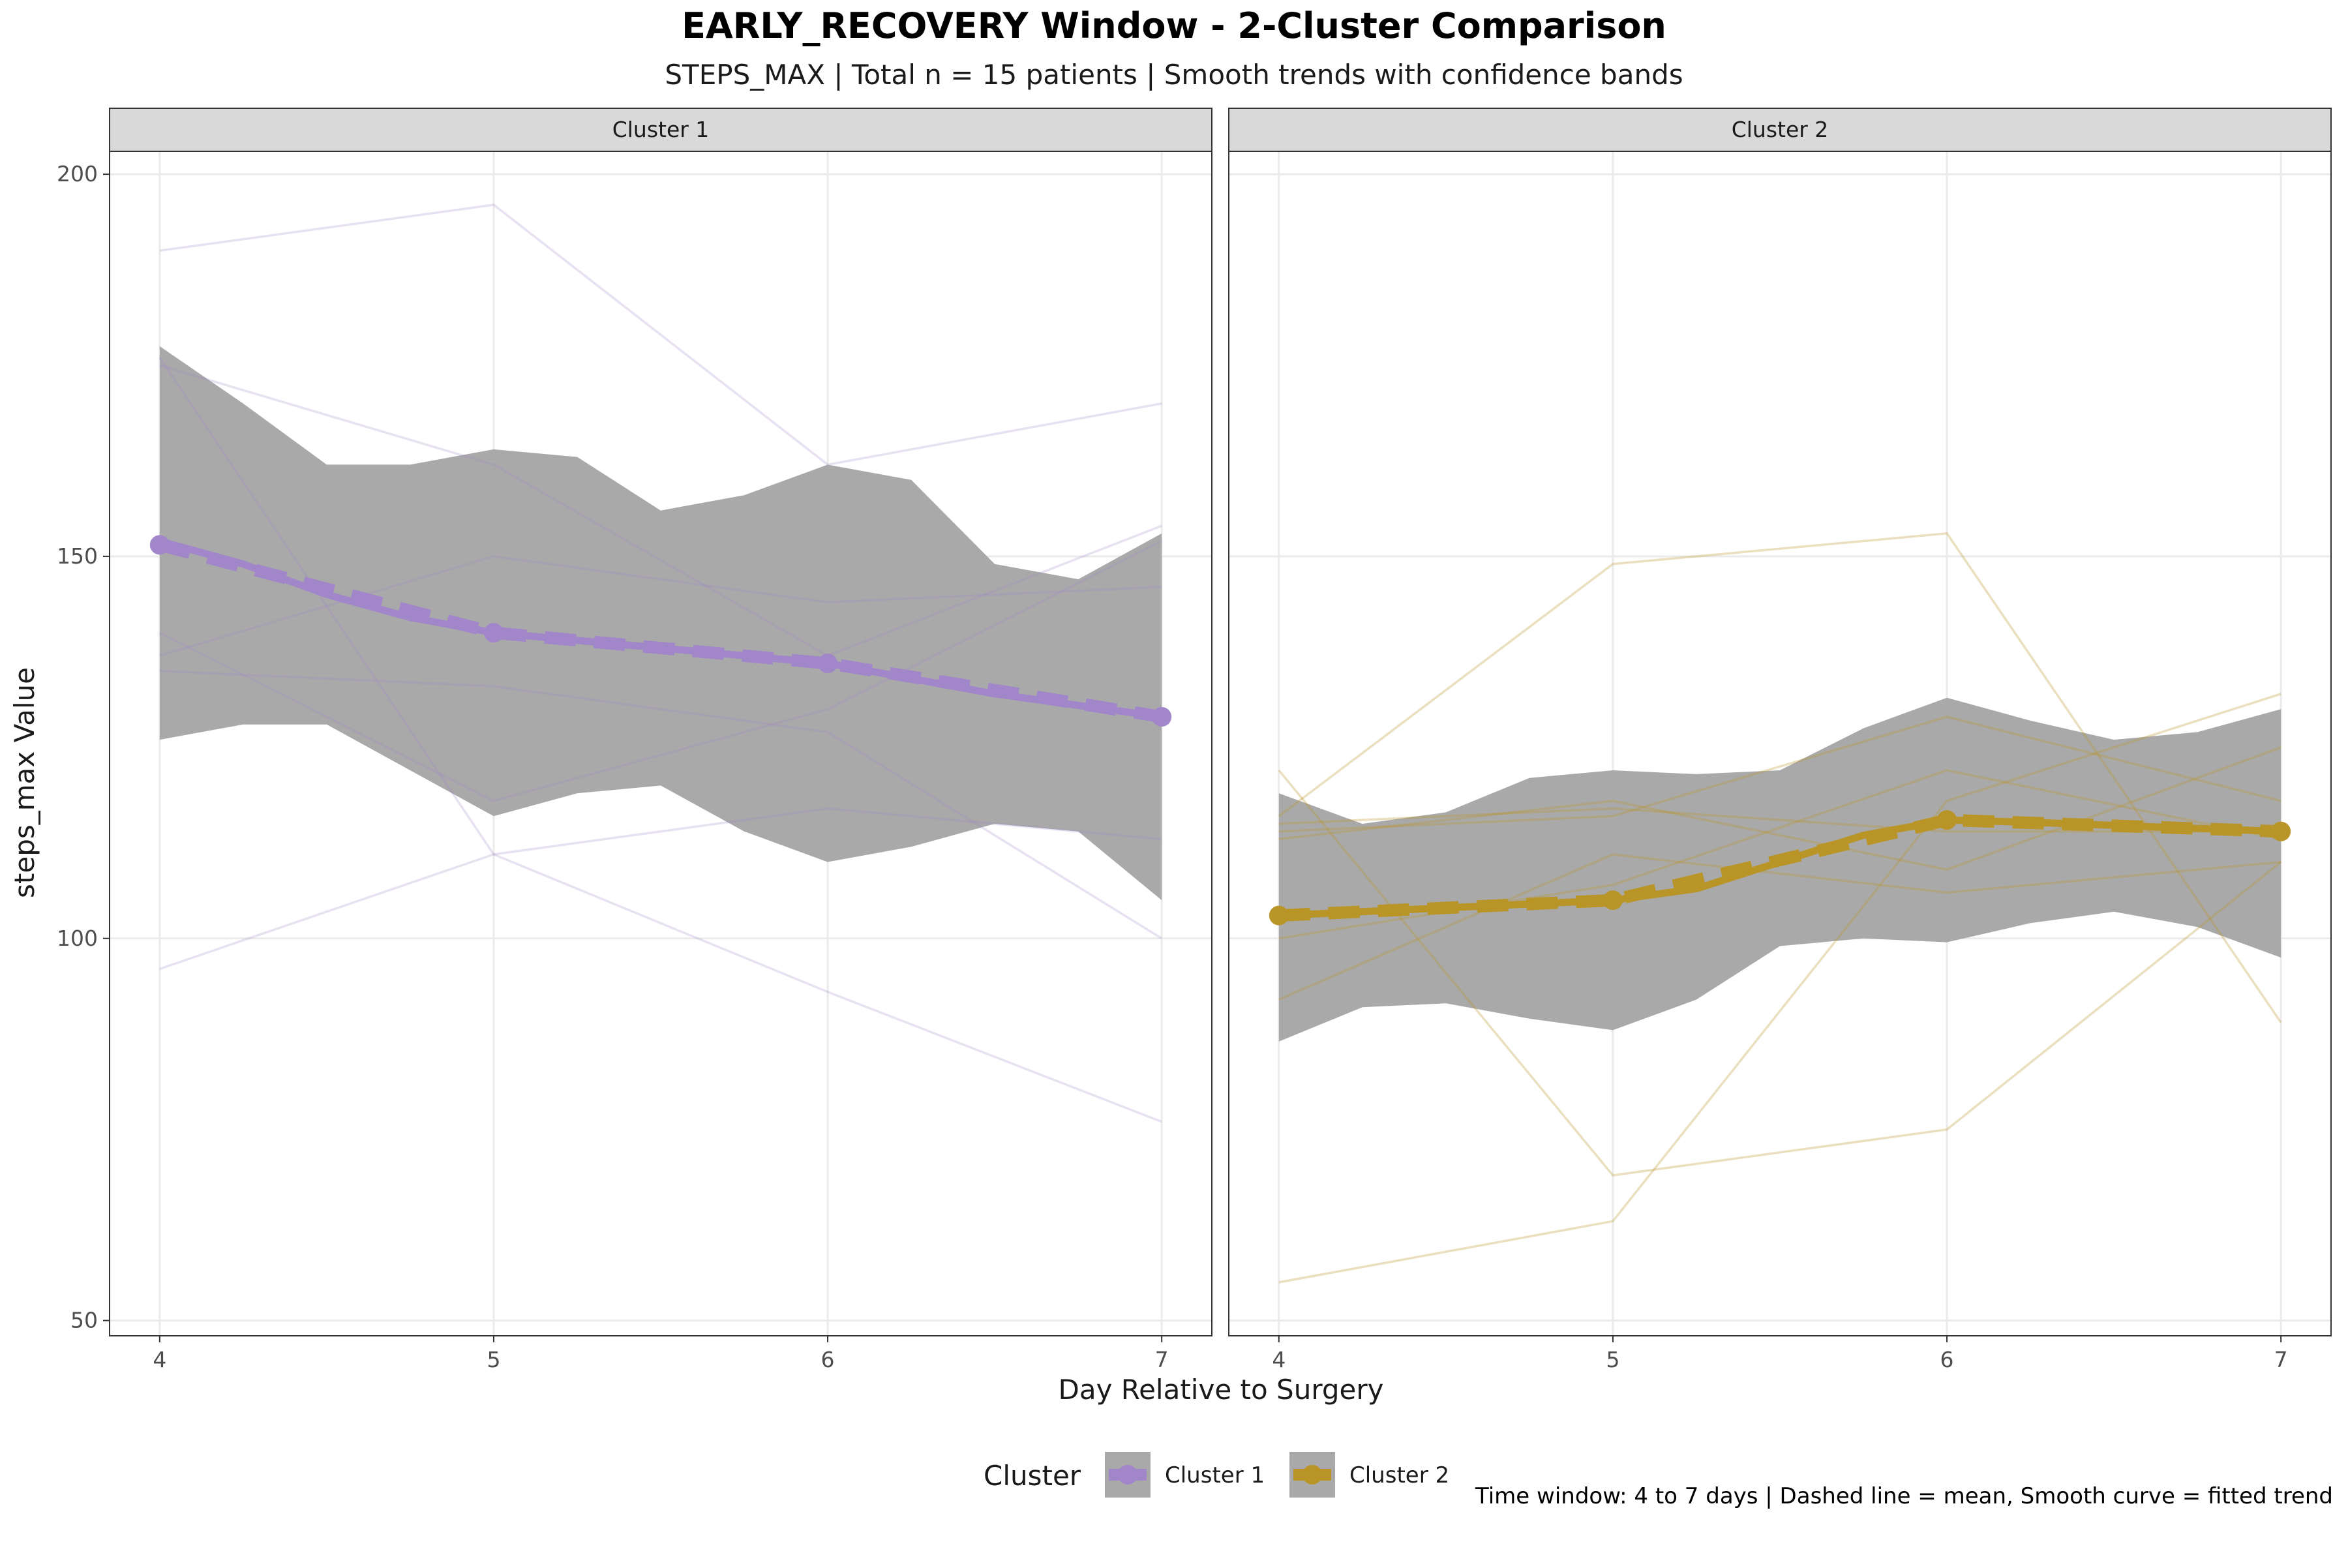 Image resolution: width=2348 pixels, height=1568 pixels. Describe the element at coordinates (24, 782) in the screenshot. I see `y-axis-label: steps_max Value` at that location.